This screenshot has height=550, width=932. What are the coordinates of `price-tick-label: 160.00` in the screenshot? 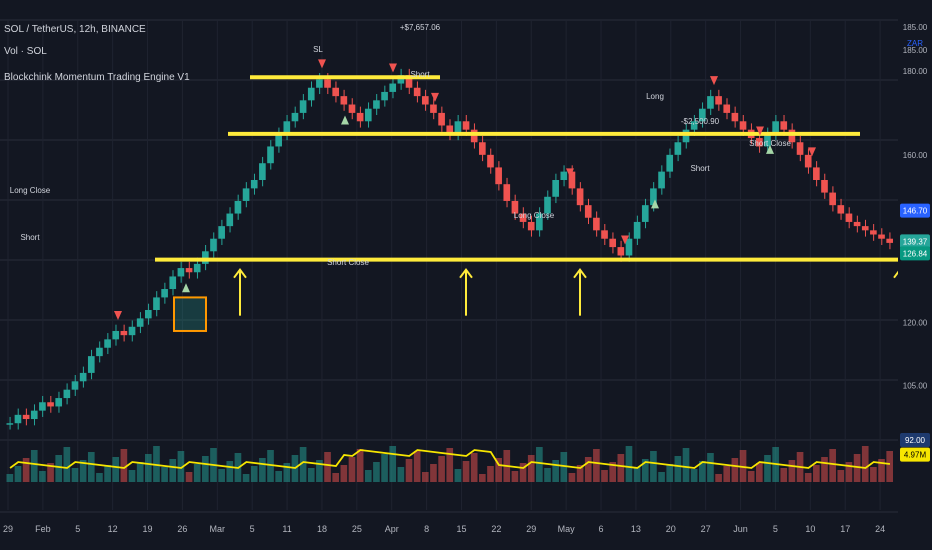 It's located at (915, 155).